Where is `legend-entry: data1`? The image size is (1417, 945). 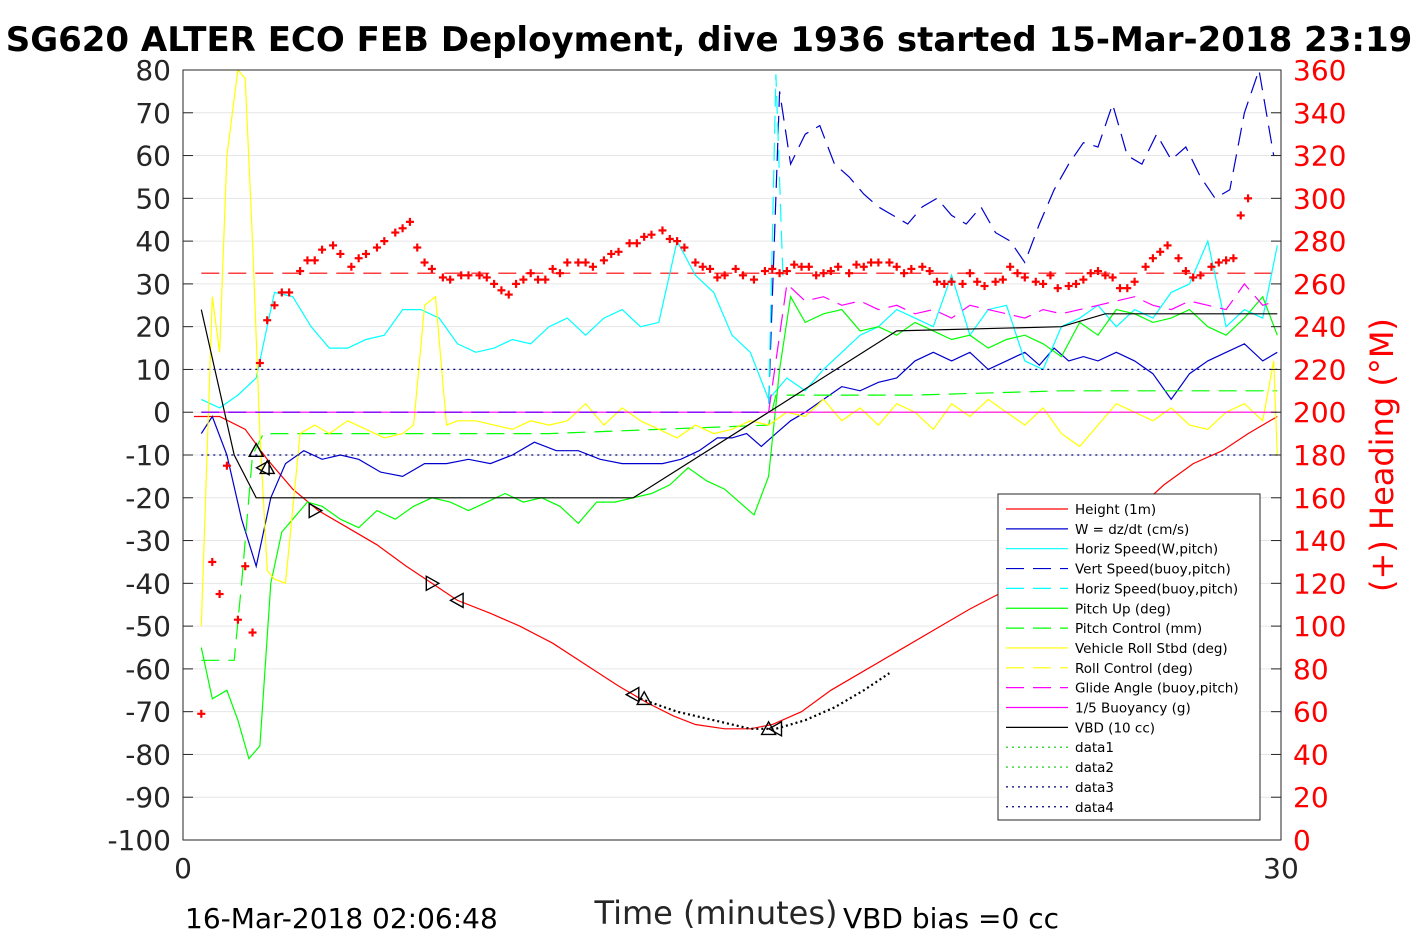 legend-entry: data1 is located at coordinates (1060, 748).